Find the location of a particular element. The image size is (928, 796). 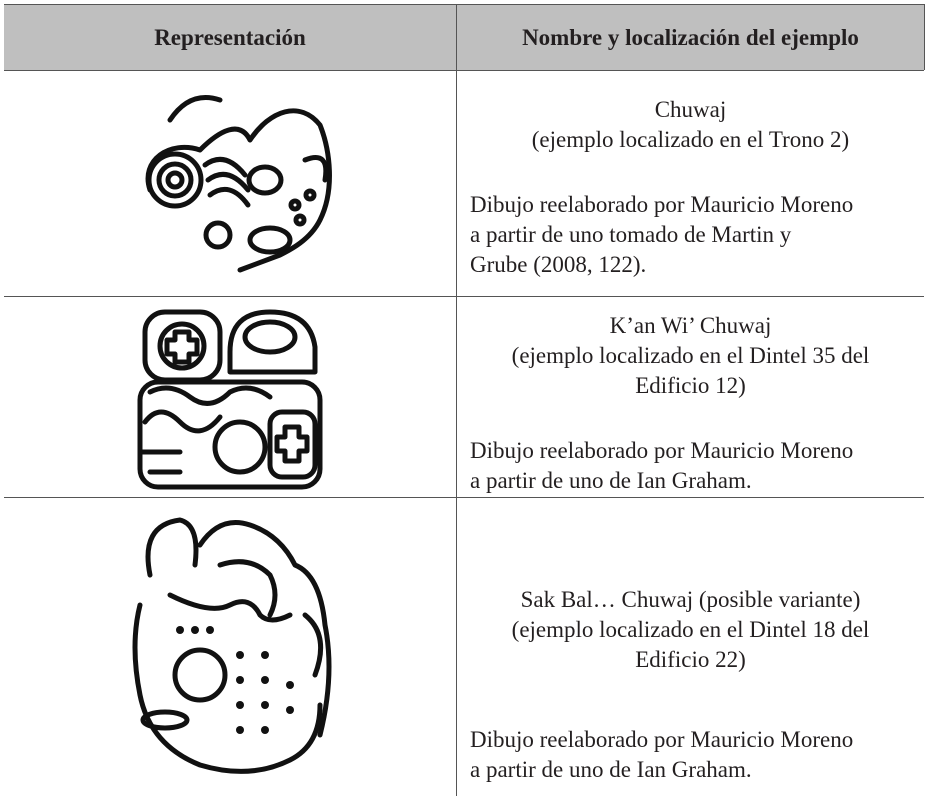

header-cell: Nombre y localización del ejemplo is located at coordinates (690, 37).